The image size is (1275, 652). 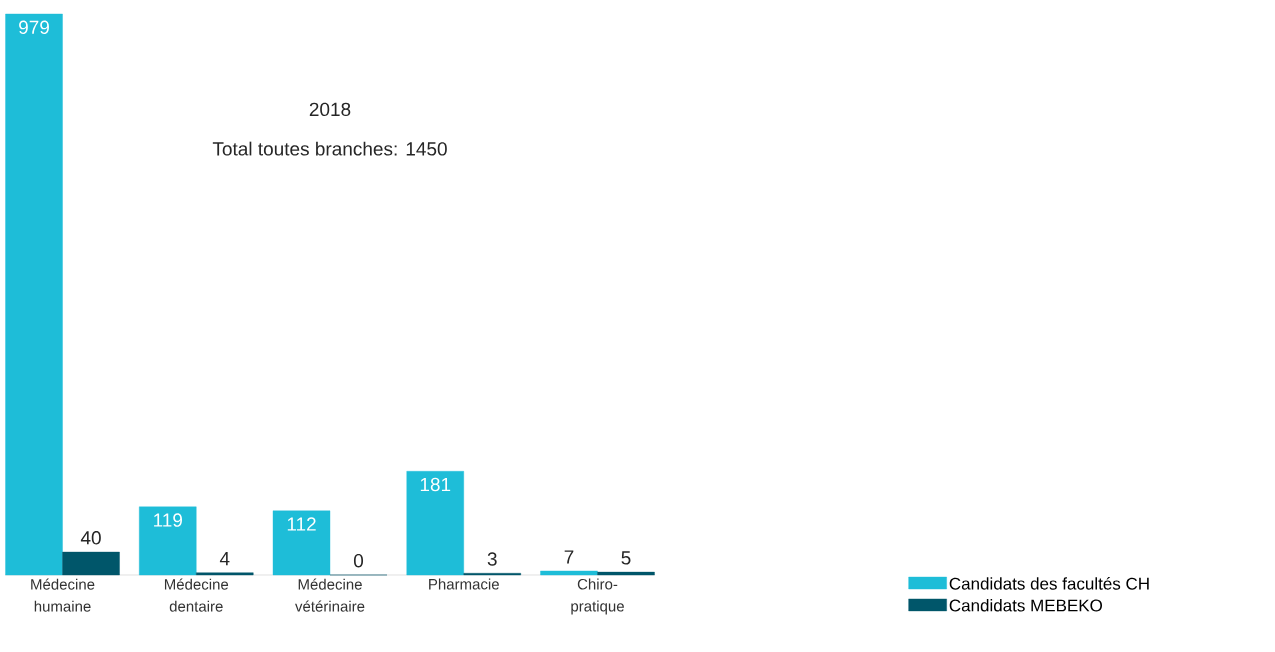 What do you see at coordinates (34, 27) in the screenshot?
I see `data-label: 979` at bounding box center [34, 27].